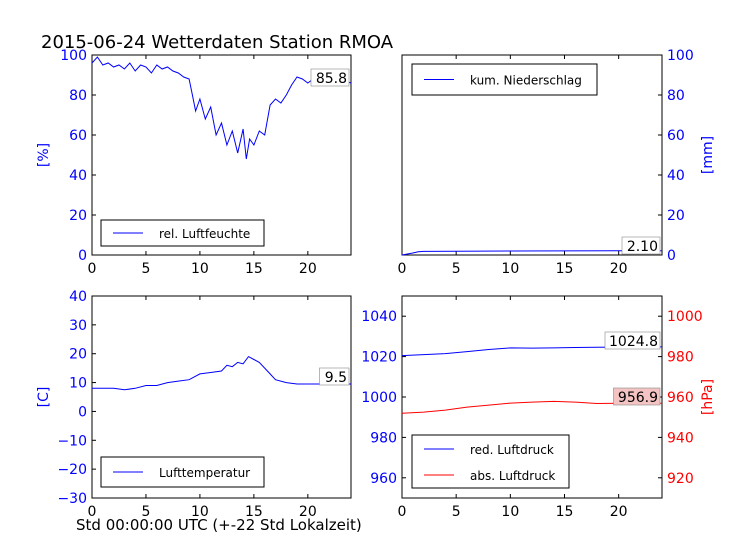 This screenshot has width=736, height=552. I want to click on x-tick-label-precipitation: 5, so click(456, 269).